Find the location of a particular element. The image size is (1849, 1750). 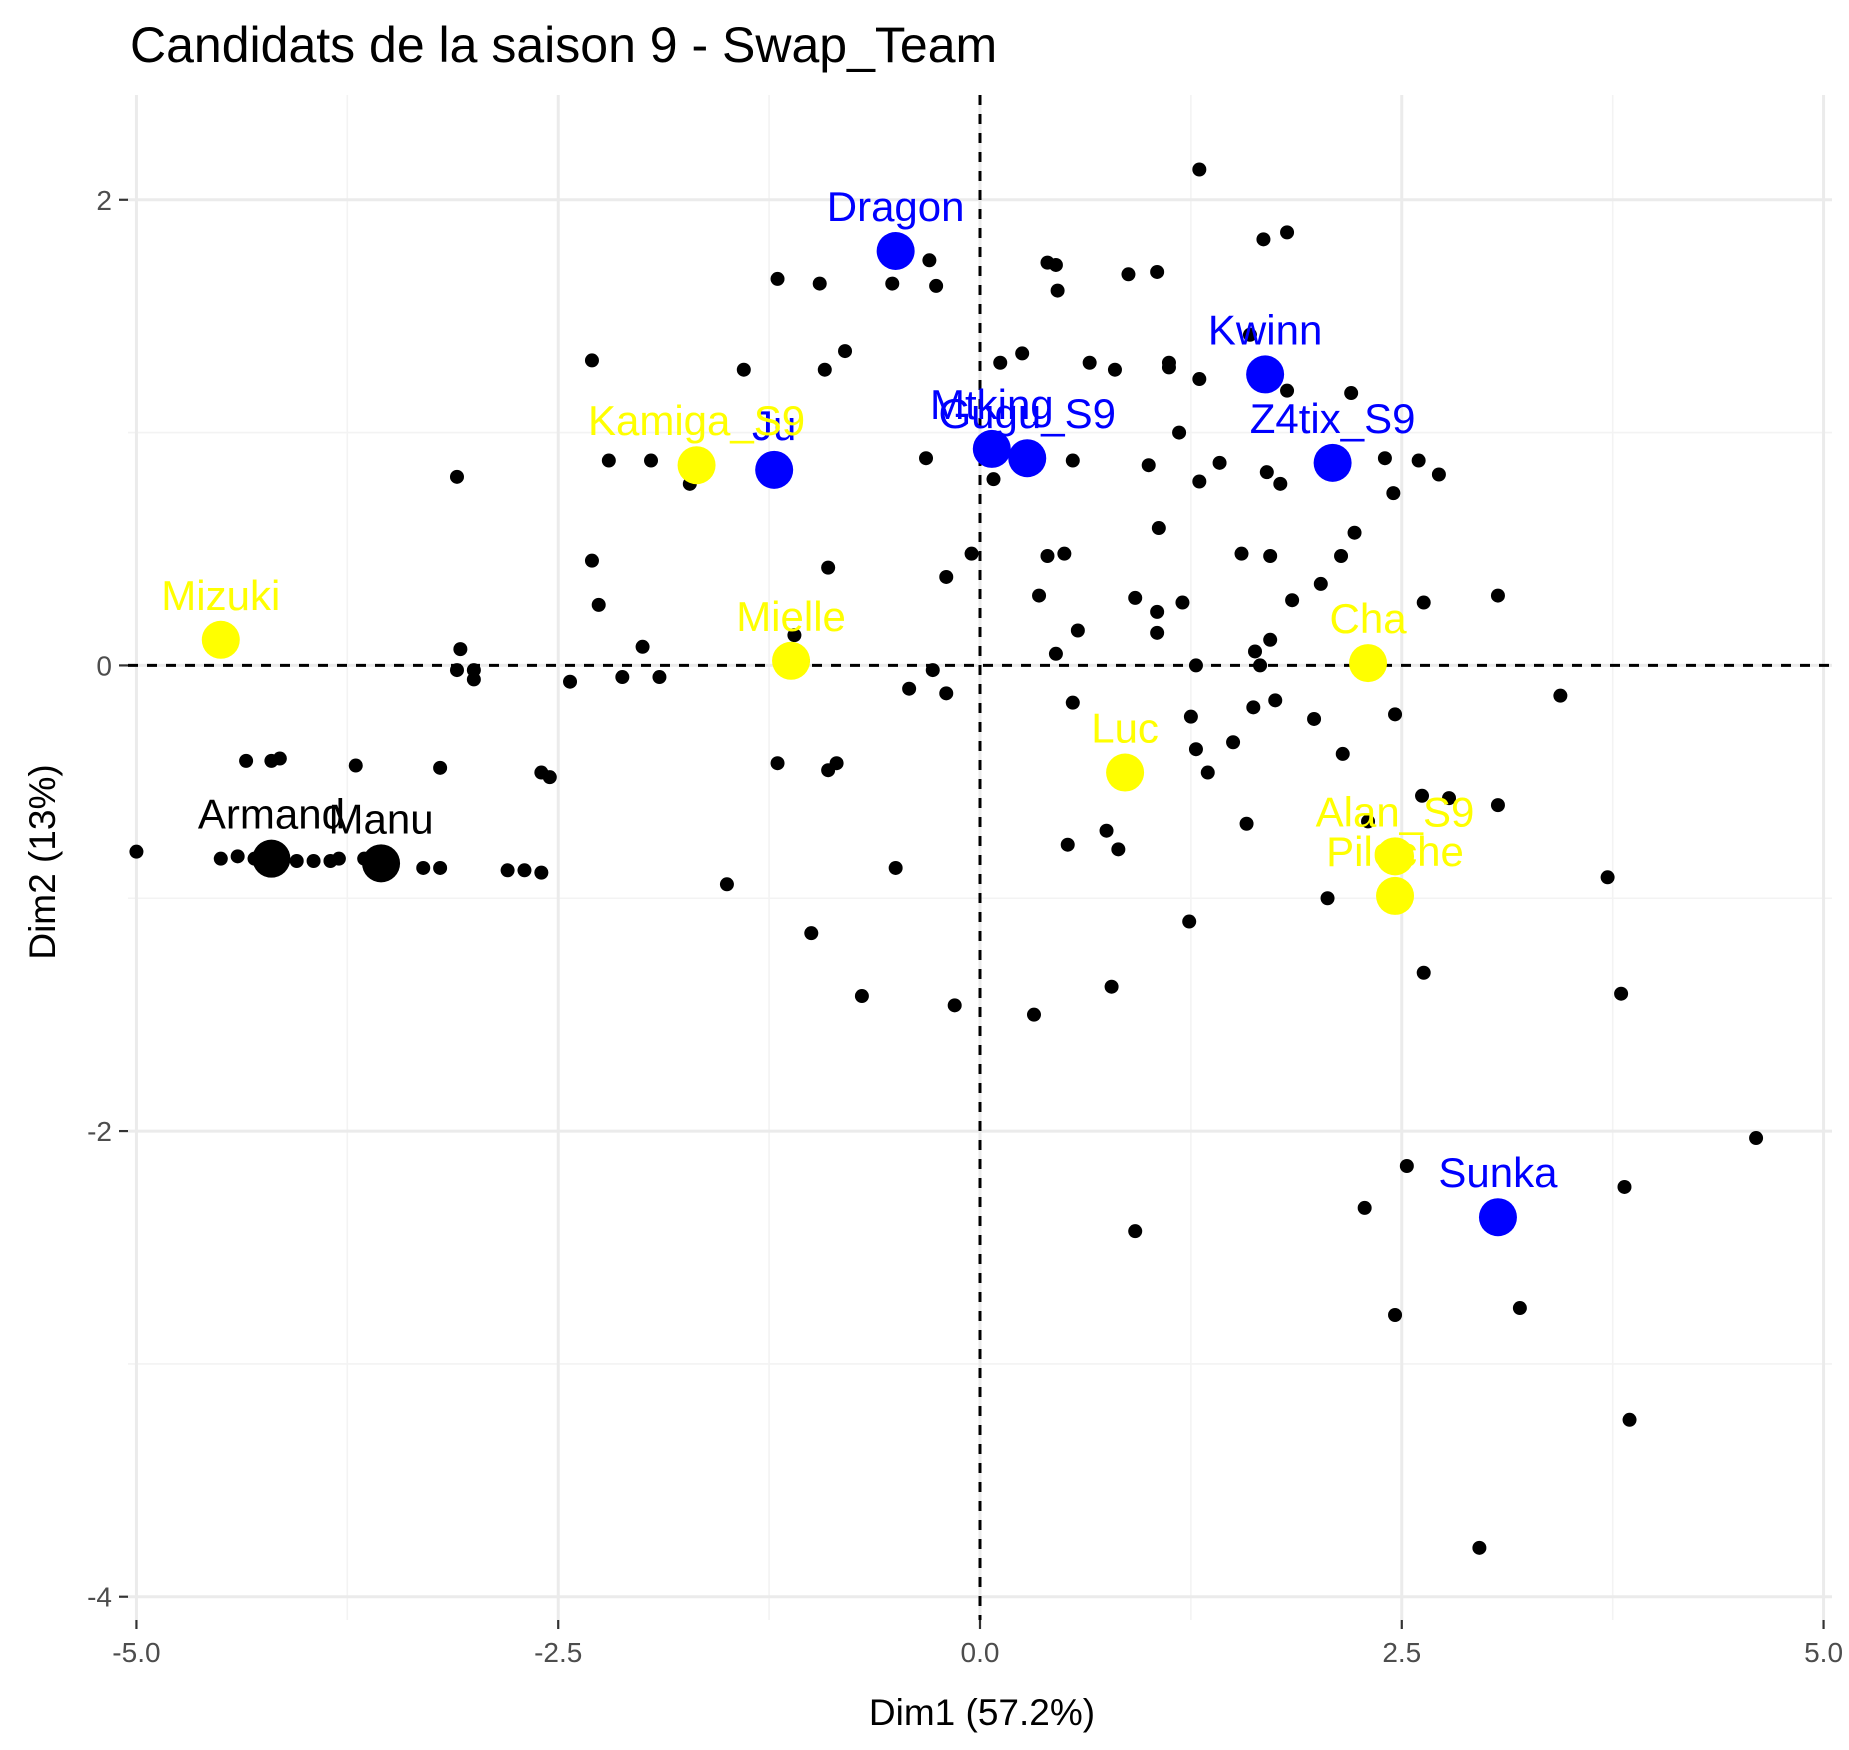

point-label: Kwinn is located at coordinates (1265, 329).